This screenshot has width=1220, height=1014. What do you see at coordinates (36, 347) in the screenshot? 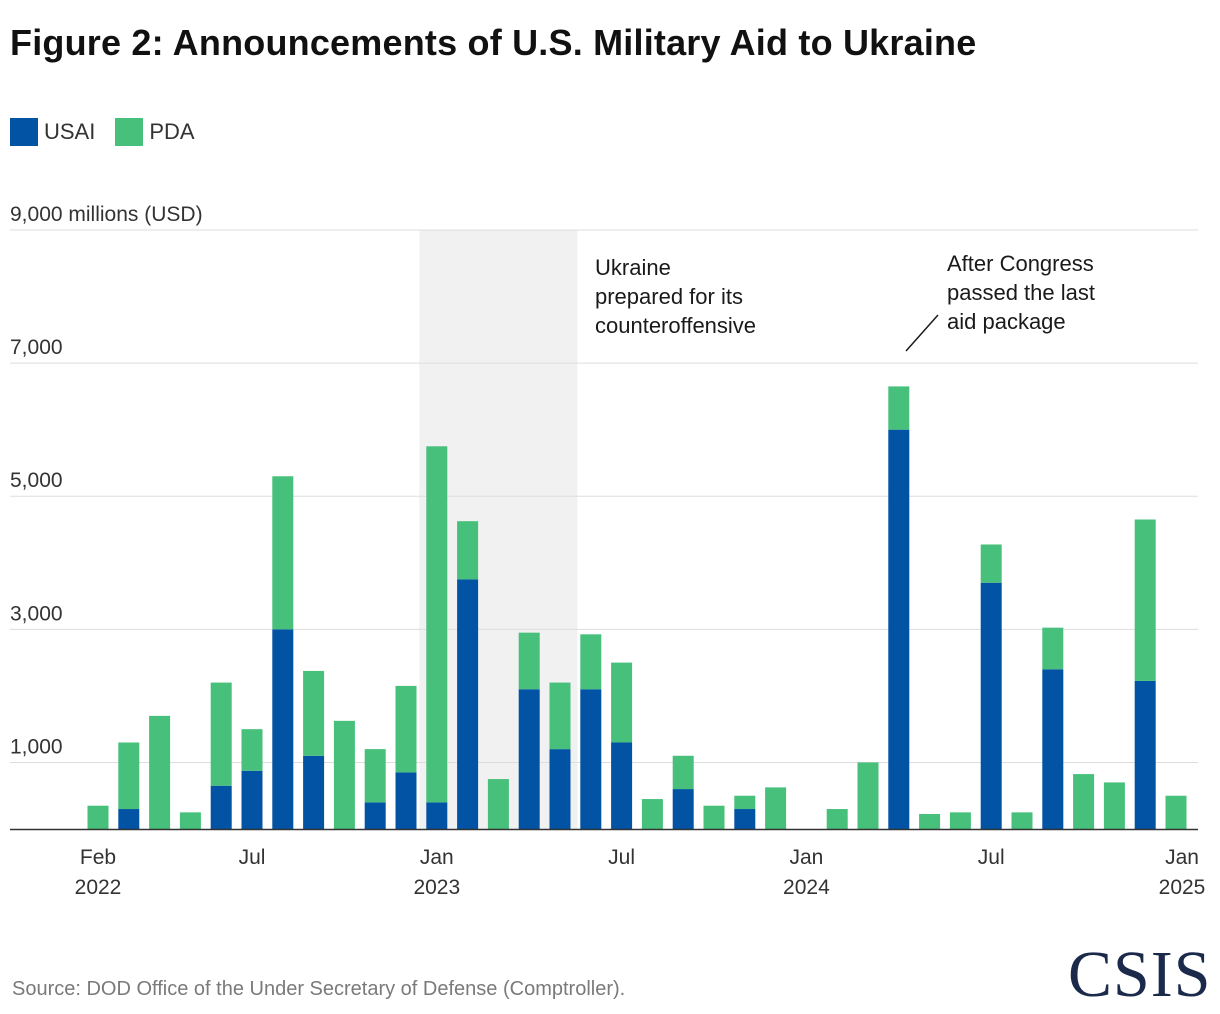
I see `y-tick-label: 7,000` at bounding box center [36, 347].